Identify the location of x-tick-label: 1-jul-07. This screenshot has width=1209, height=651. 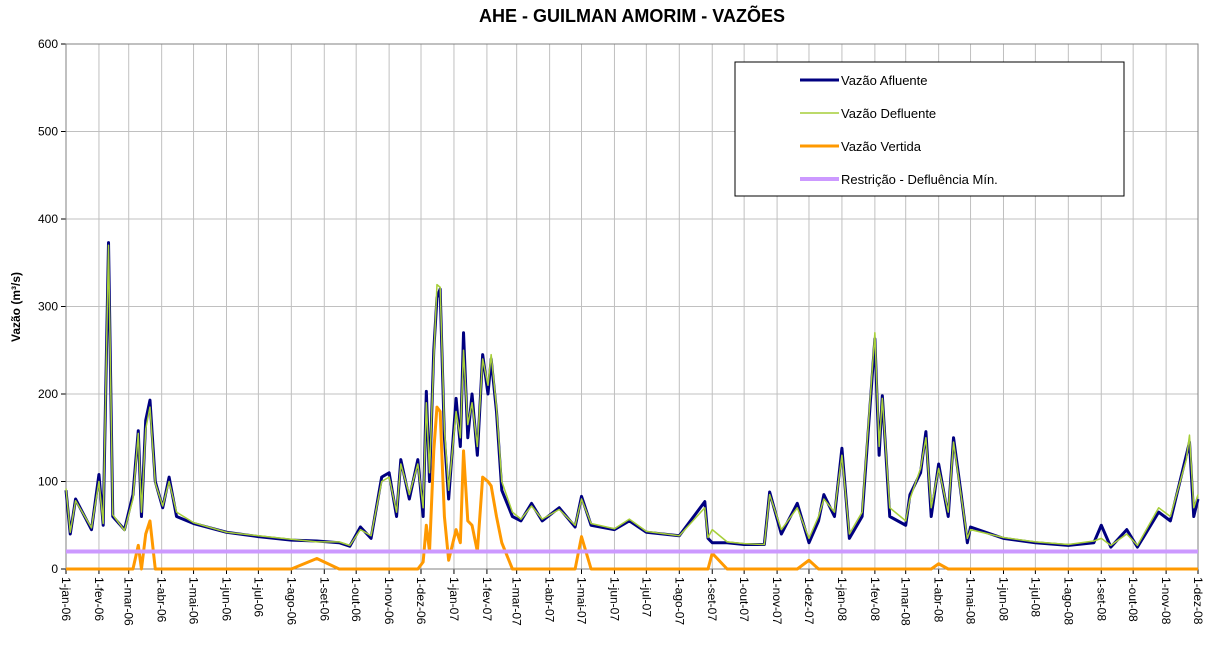
(646, 597).